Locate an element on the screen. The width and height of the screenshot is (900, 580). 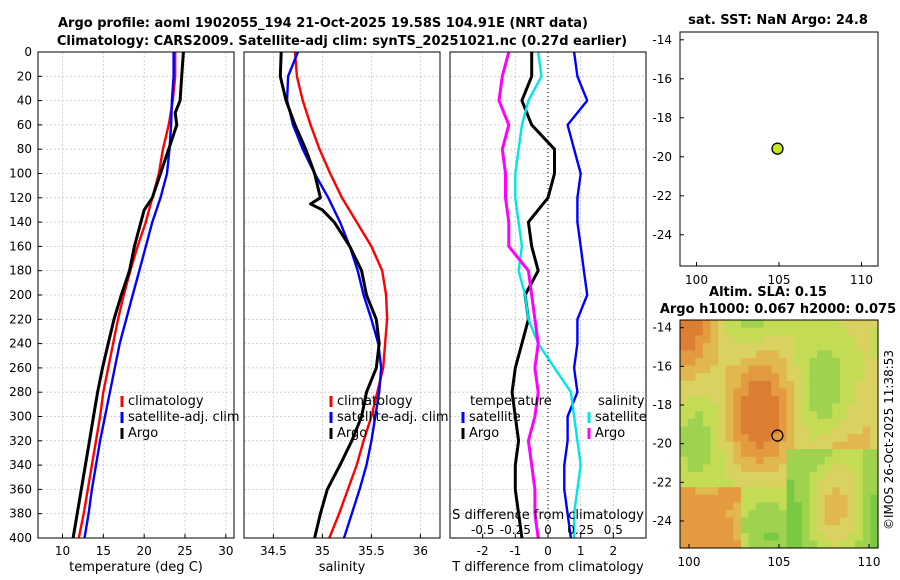
argo-location-marker is located at coordinates (777, 148).